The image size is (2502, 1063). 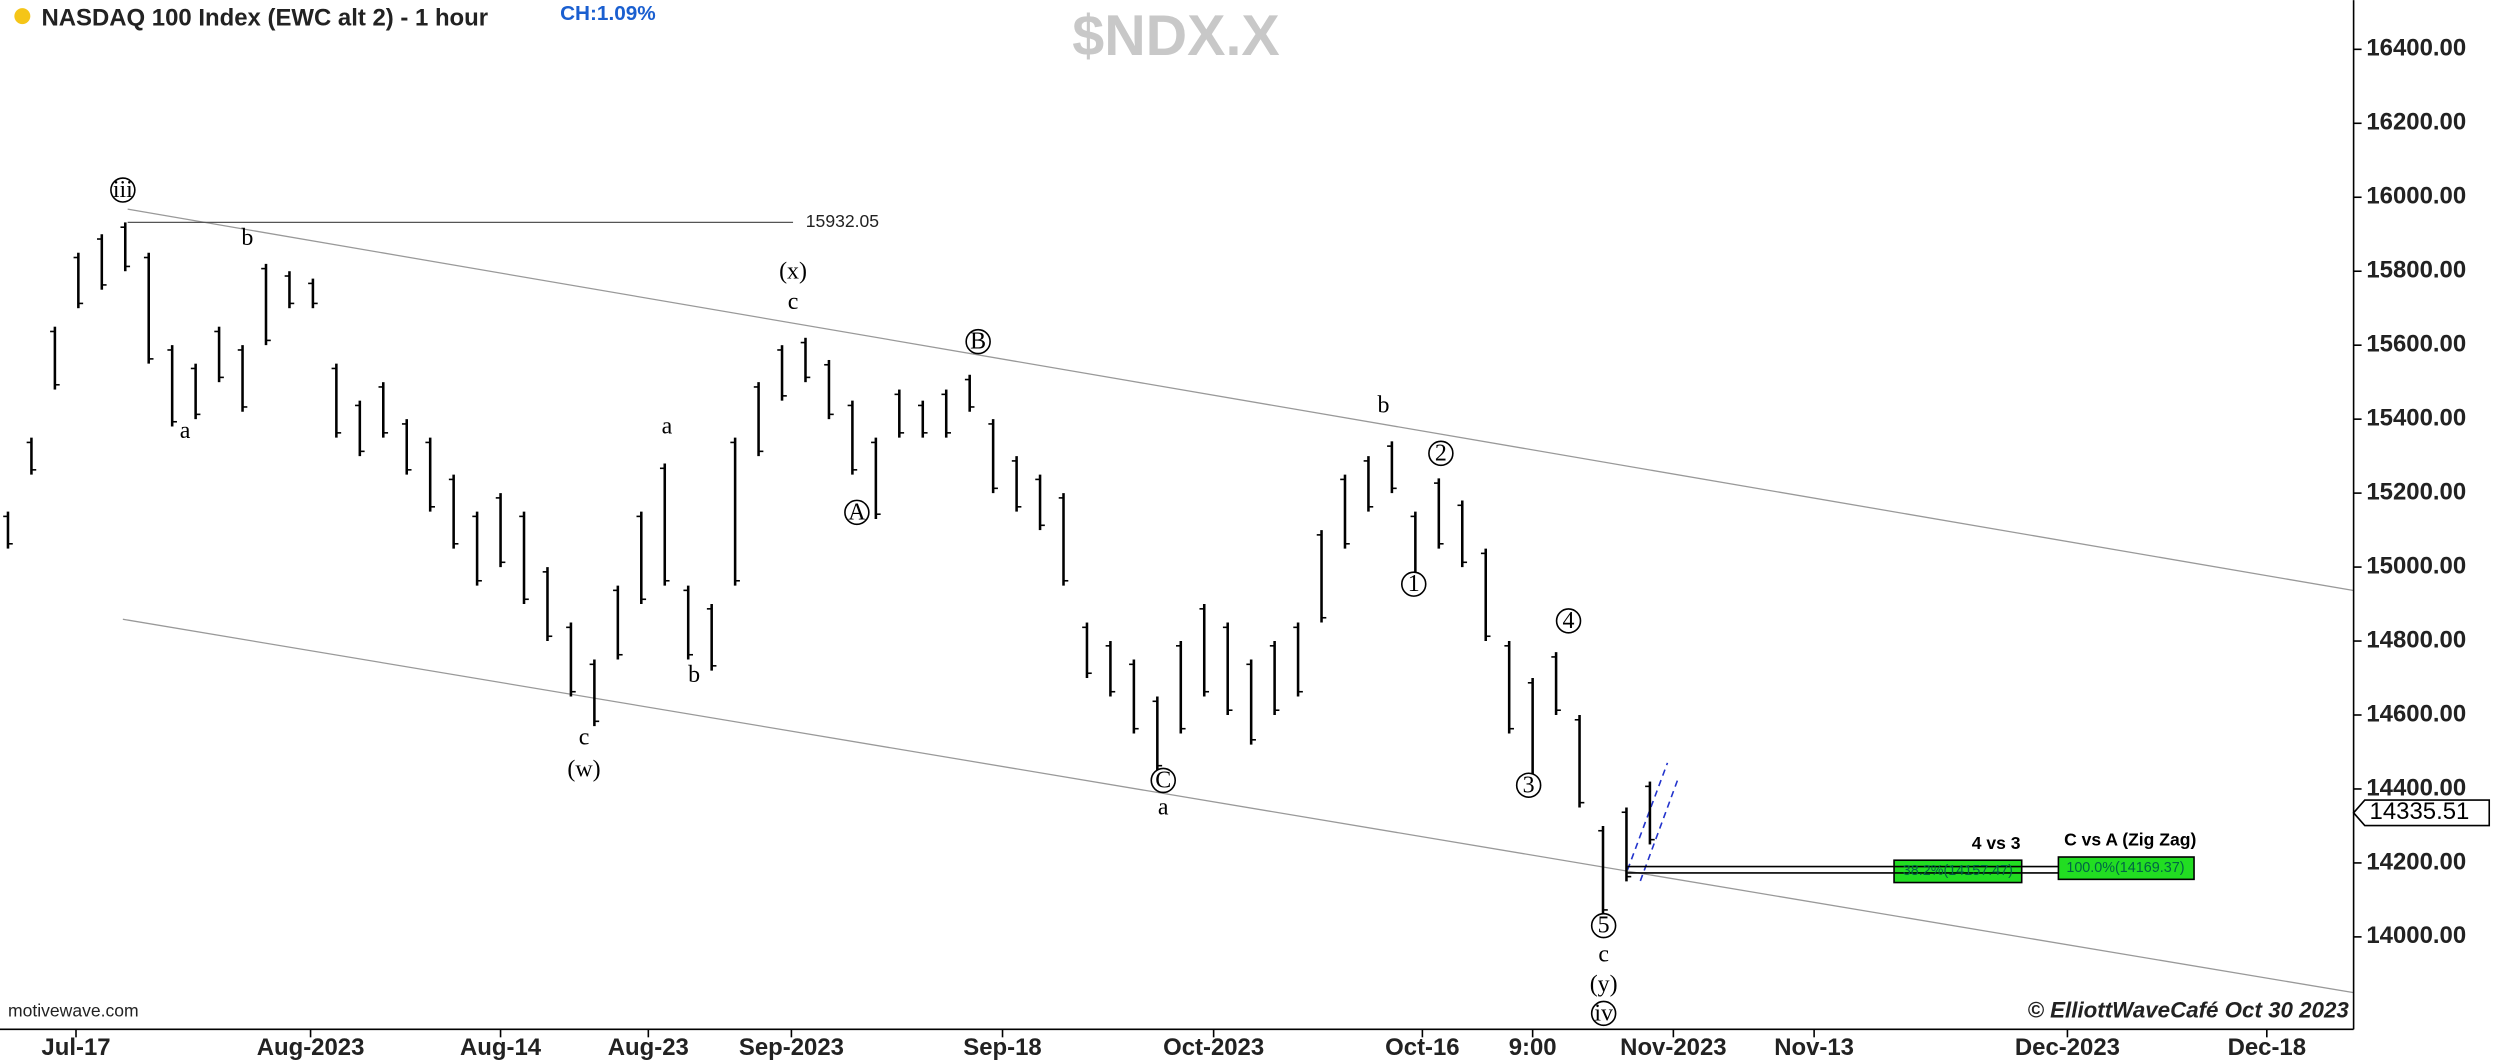 I want to click on change: CH:1.09%, so click(x=608, y=13).